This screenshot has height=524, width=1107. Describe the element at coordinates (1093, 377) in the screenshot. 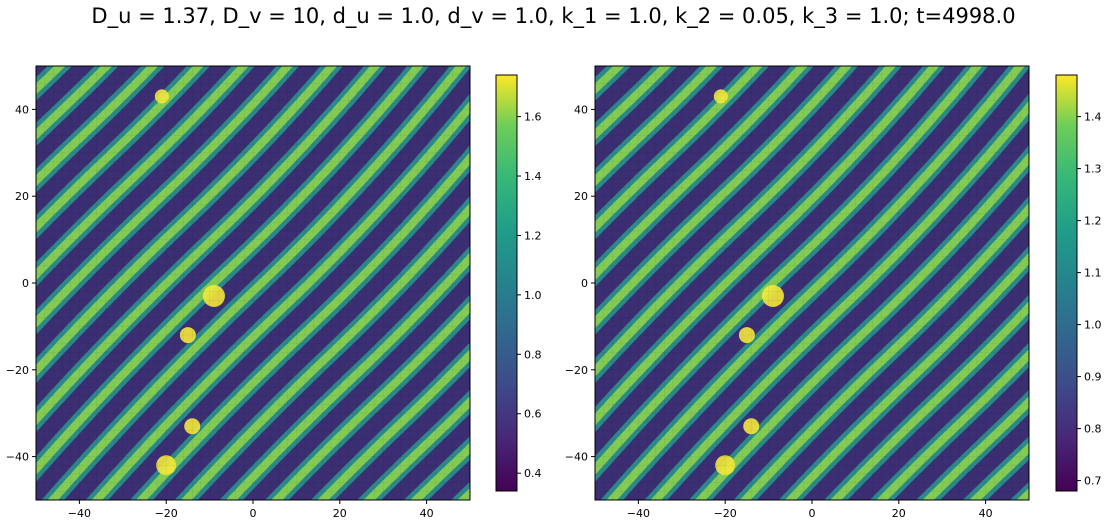

I see `colorbar-tick-label: 0.9` at that location.